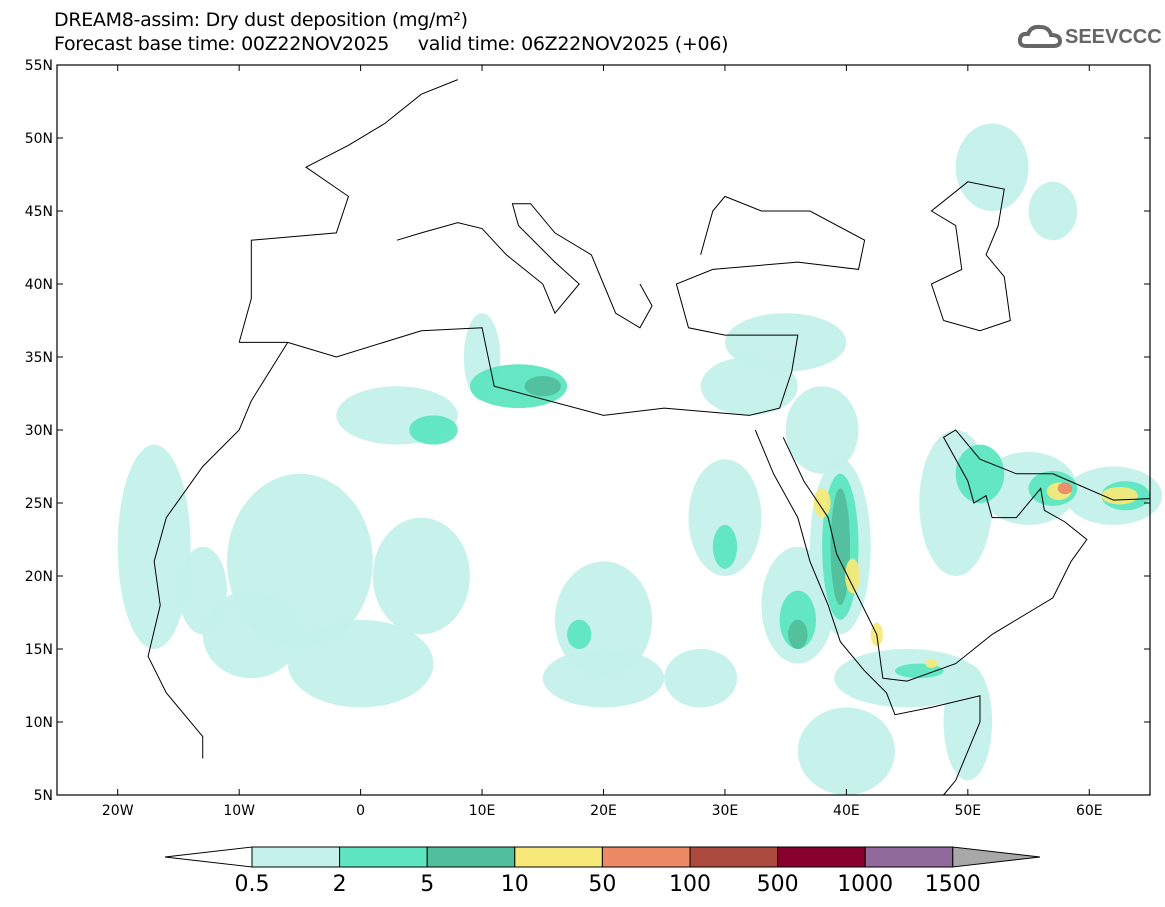 The image size is (1165, 907). Describe the element at coordinates (39, 577) in the screenshot. I see `lat-label: 20N` at that location.